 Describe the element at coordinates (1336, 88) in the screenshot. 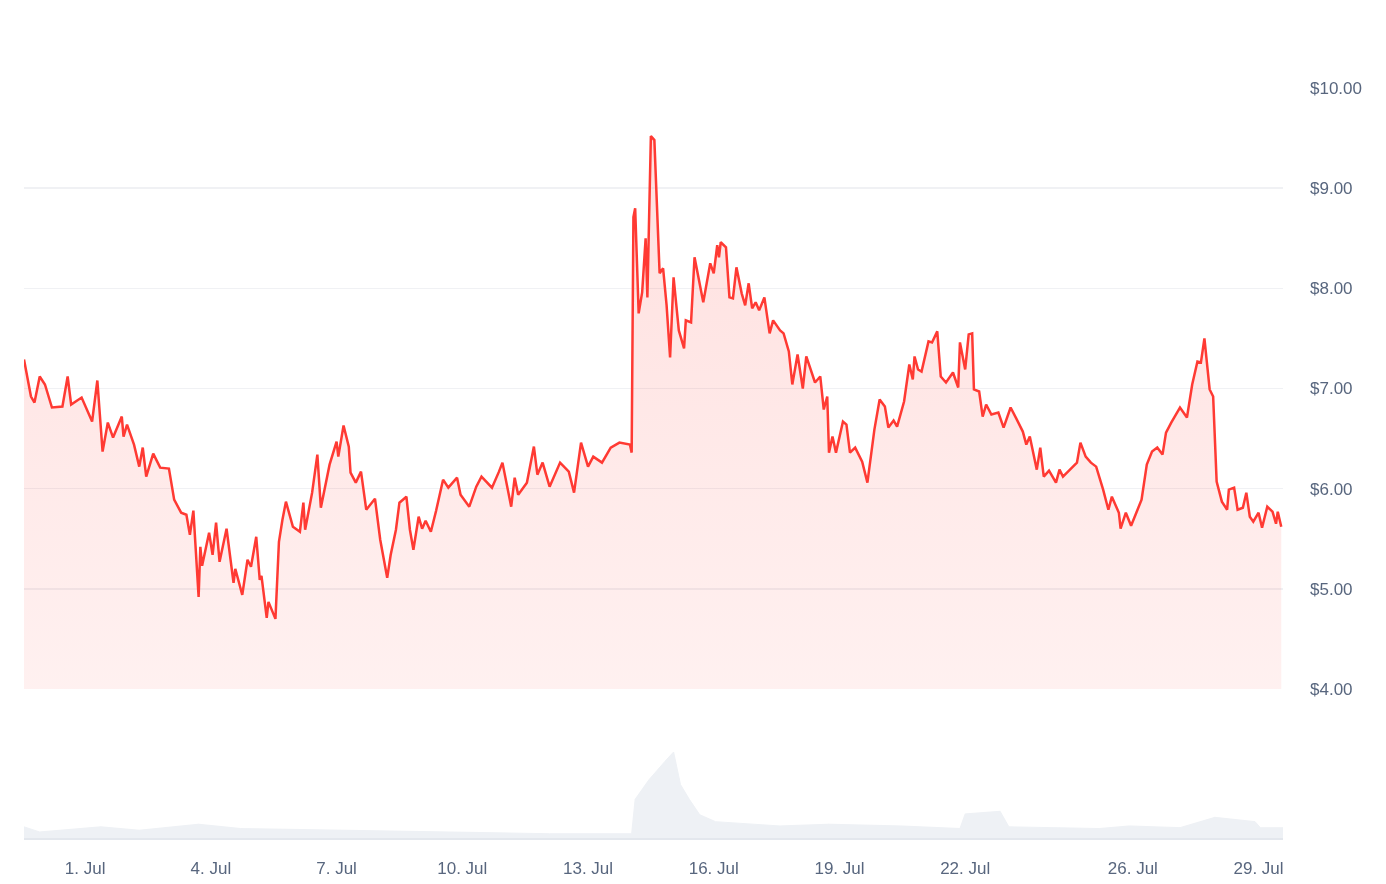

I see `y-tick-label: $10.00` at that location.